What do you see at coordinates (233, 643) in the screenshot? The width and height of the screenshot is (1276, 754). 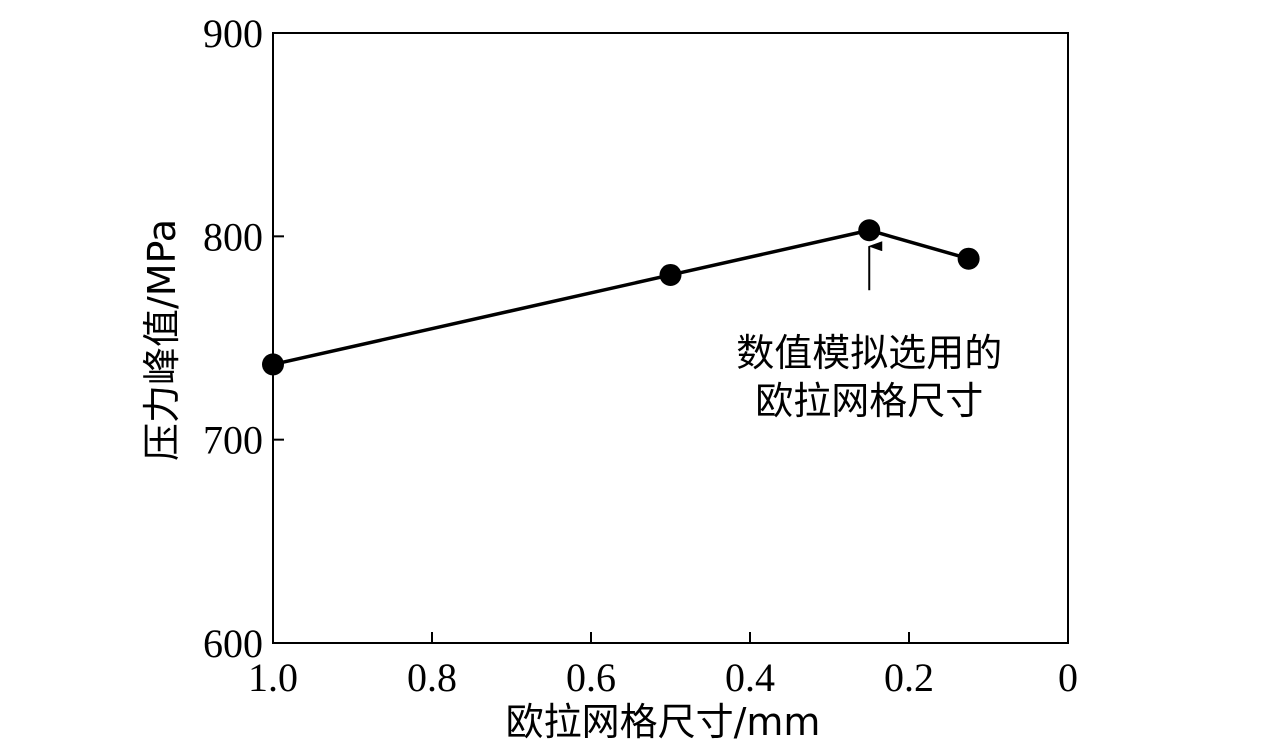 I see `y-tick-label: 600` at bounding box center [233, 643].